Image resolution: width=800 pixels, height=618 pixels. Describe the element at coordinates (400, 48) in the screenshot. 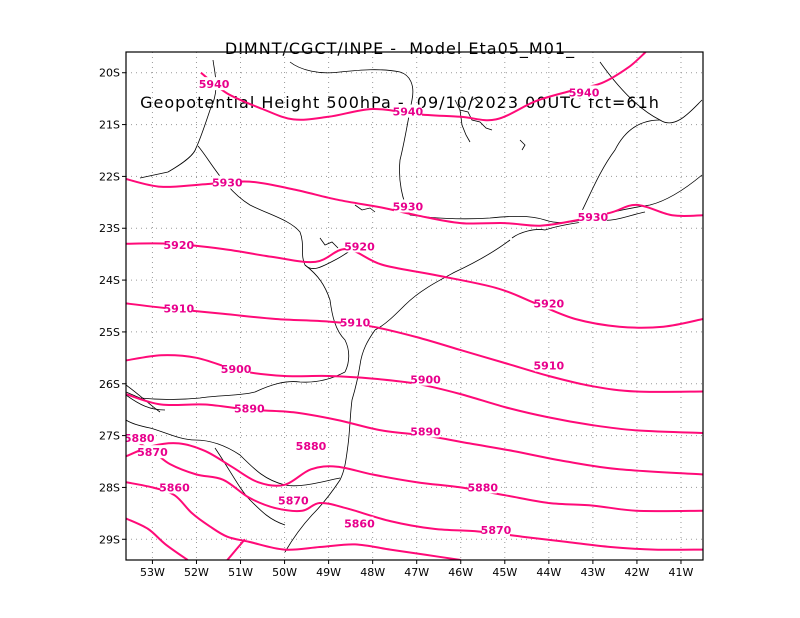

I see `title-line-1: DIMNT/CGCT/INPE - Model Eta05_M01_` at that location.